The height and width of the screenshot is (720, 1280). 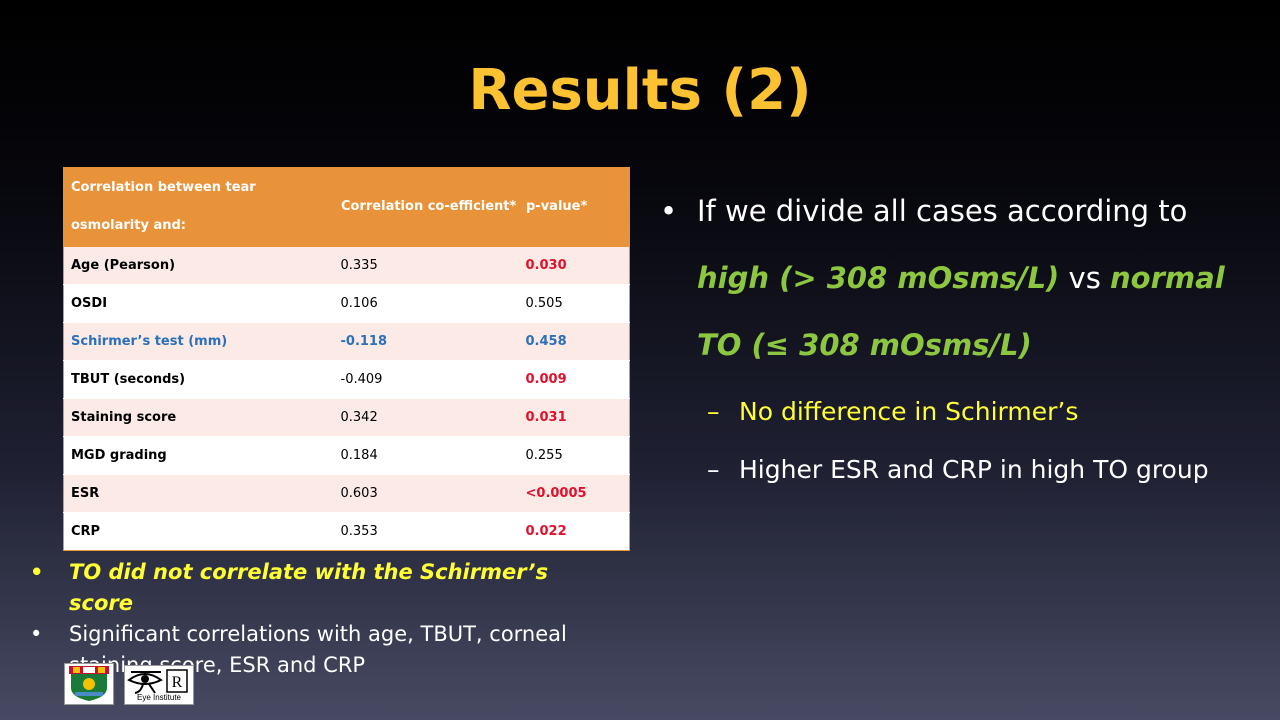 What do you see at coordinates (198, 417) in the screenshot?
I see `row-label: Staining score` at bounding box center [198, 417].